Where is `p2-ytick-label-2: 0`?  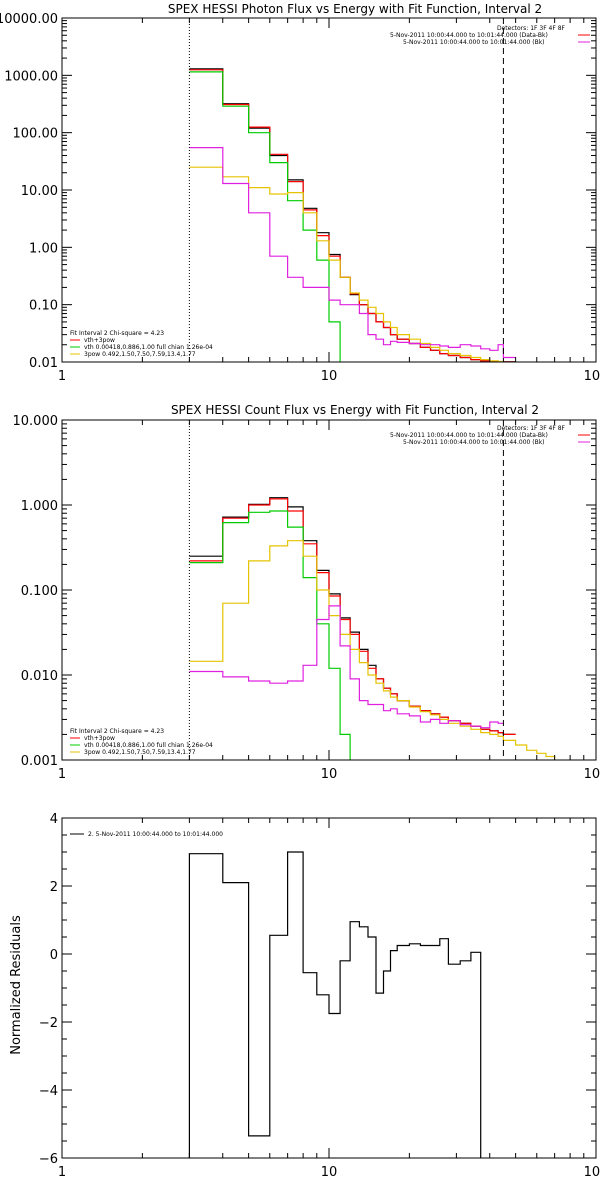
p2-ytick-label-2: 0 is located at coordinates (54, 955).